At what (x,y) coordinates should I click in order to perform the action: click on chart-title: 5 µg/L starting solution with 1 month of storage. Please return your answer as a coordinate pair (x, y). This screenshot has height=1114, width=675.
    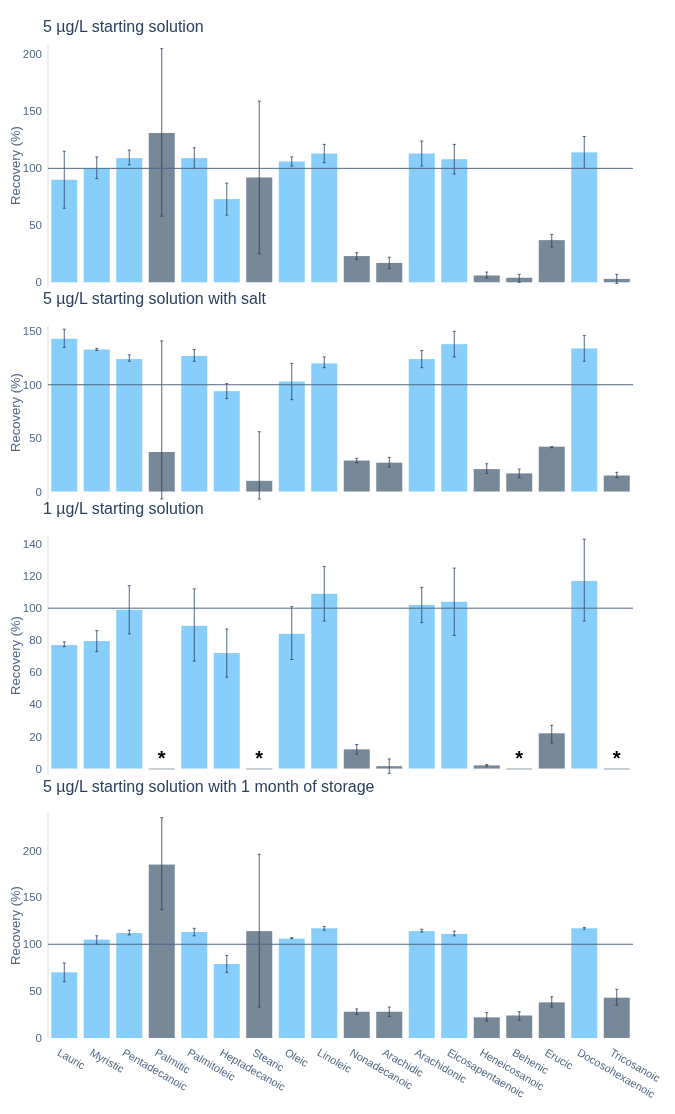
    Looking at the image, I should click on (209, 786).